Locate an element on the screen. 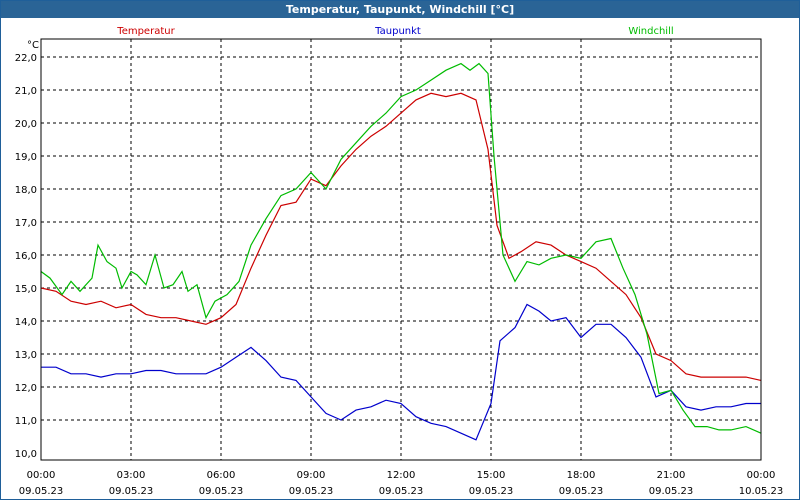 This screenshot has width=800, height=500. y-tick-label: 10,0 is located at coordinates (26, 454).